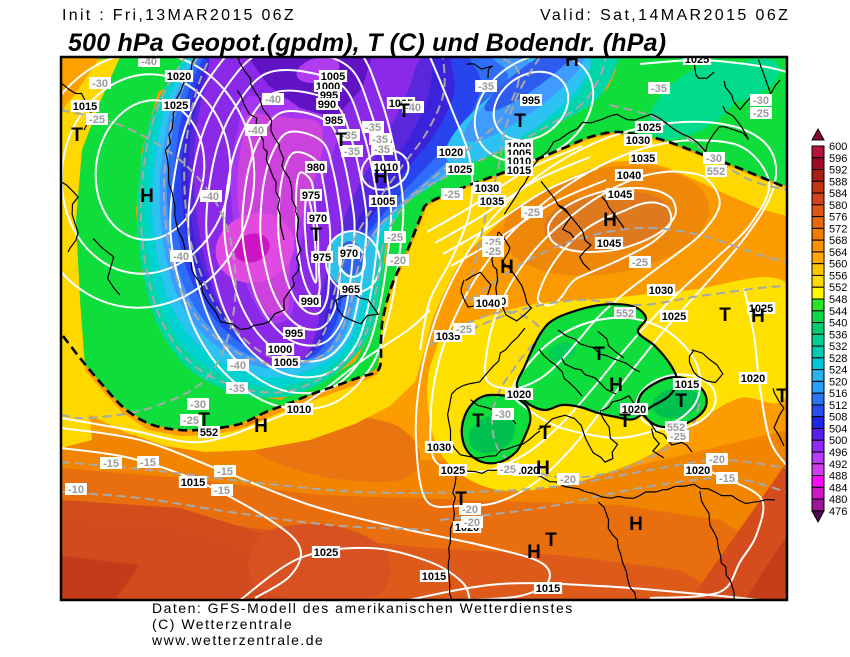  Describe the element at coordinates (838, 182) in the screenshot. I see `svg-text: 588` at that location.